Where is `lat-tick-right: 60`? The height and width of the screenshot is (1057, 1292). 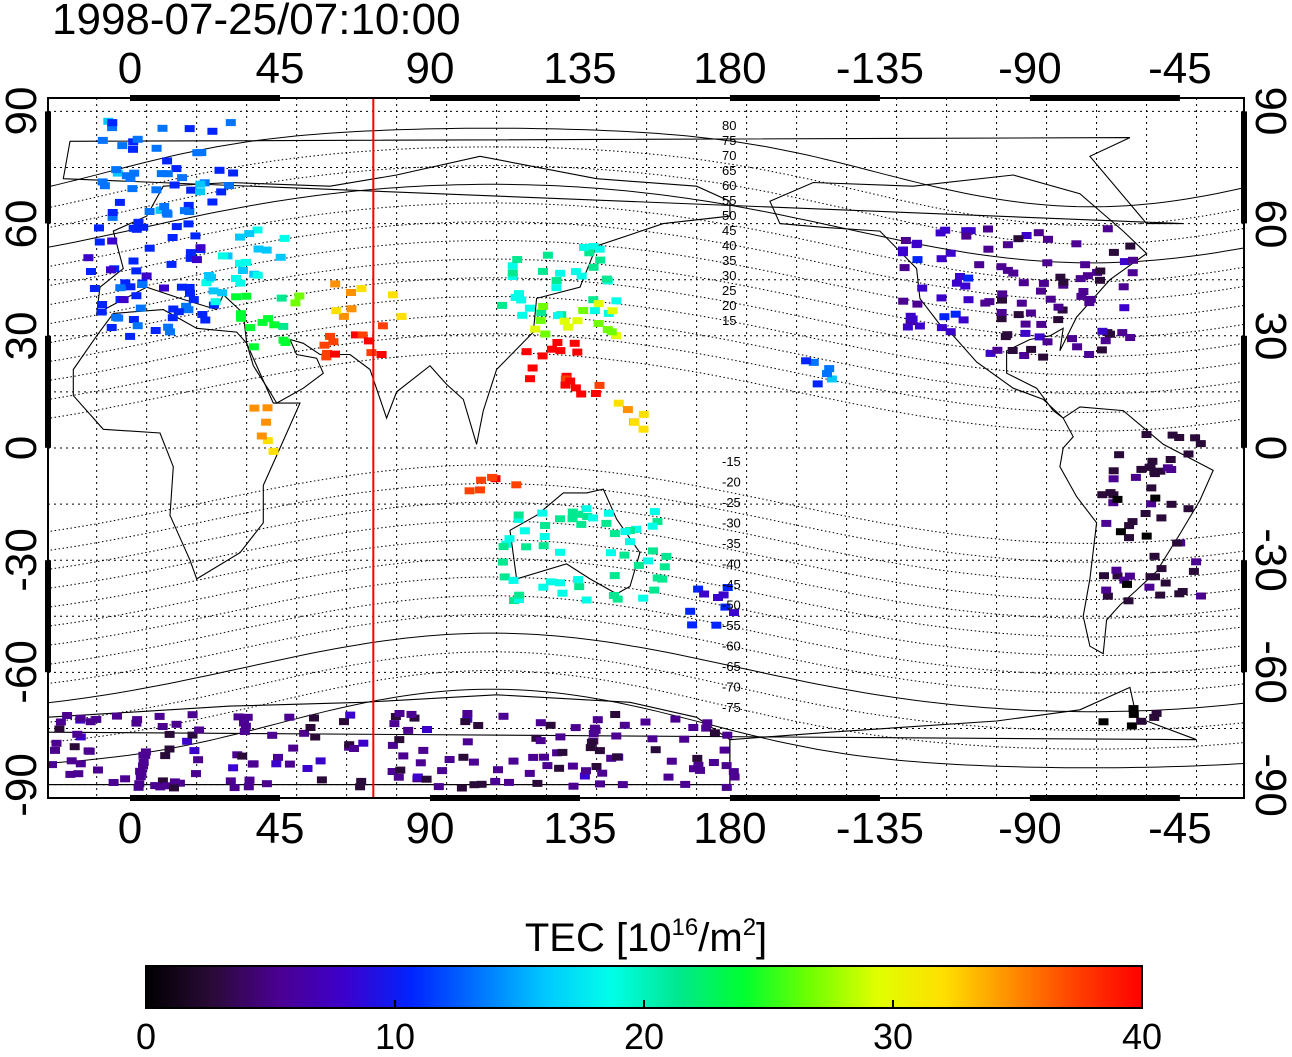 lat-tick-right: 60 is located at coordinates (1269, 224).